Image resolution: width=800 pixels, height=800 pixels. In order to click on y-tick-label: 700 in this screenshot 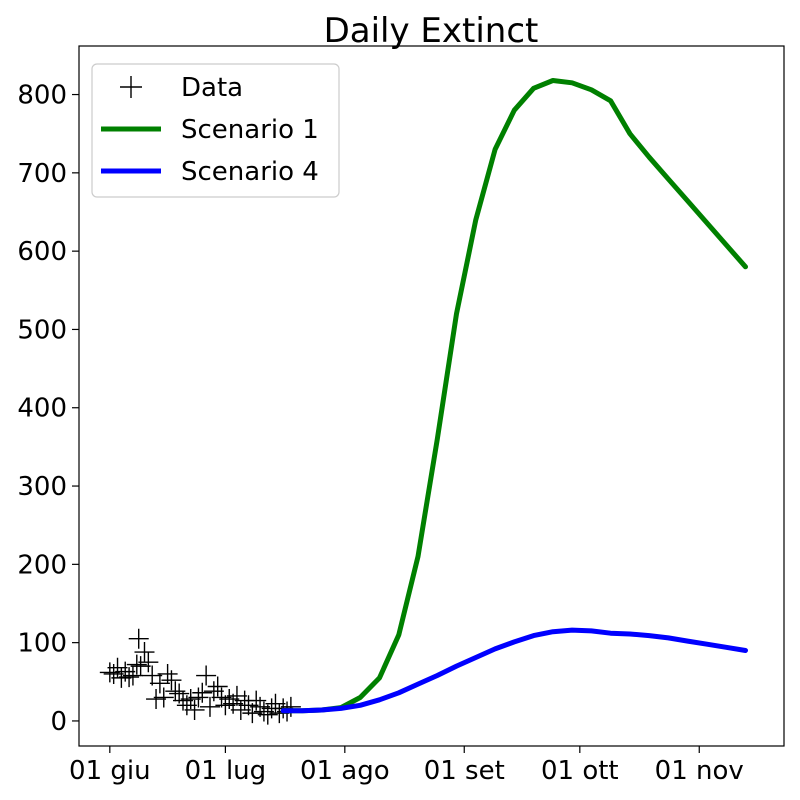, I will do `click(42, 174)`.